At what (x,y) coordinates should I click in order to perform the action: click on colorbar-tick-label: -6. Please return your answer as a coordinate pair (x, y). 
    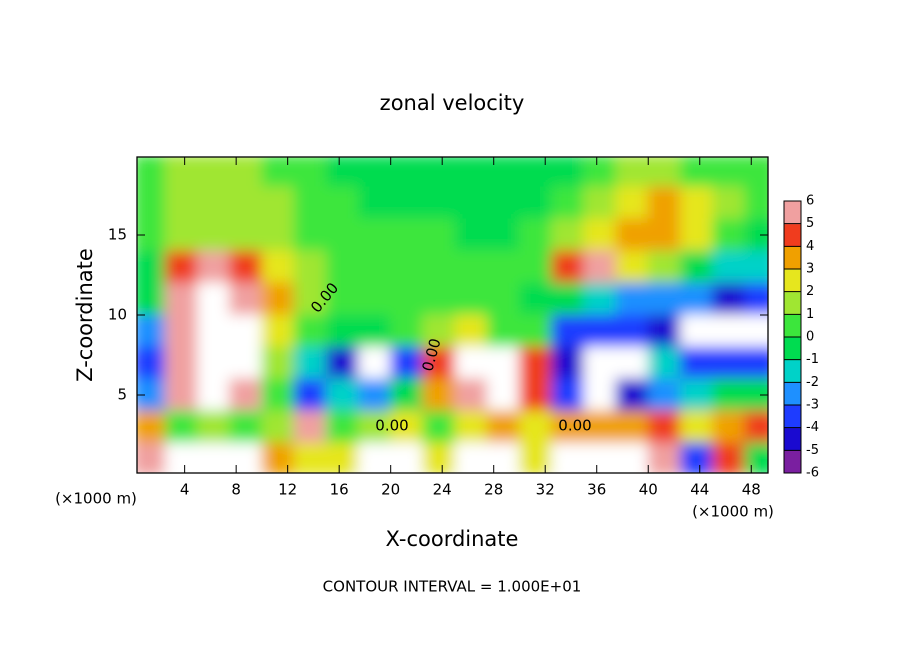
    Looking at the image, I should click on (812, 473).